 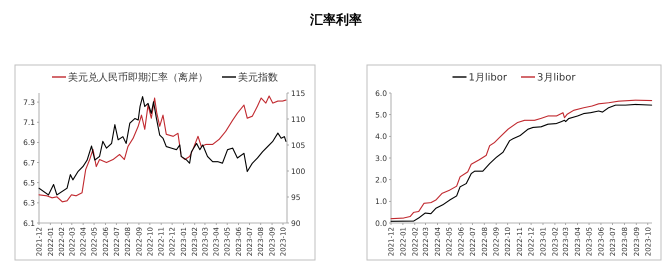 What do you see at coordinates (258, 78) in the screenshot?
I see `legend-label: 美元指数` at bounding box center [258, 78].